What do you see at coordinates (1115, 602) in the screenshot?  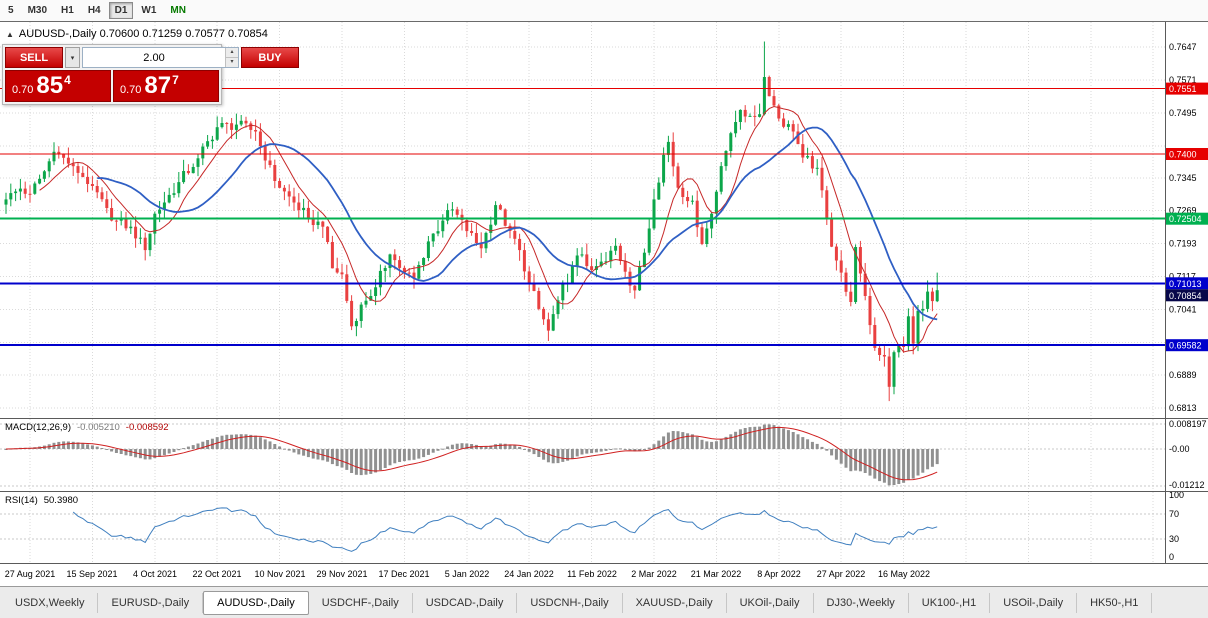 I see `tab-hk50-h1: HK50-,H1` at bounding box center [1115, 602].